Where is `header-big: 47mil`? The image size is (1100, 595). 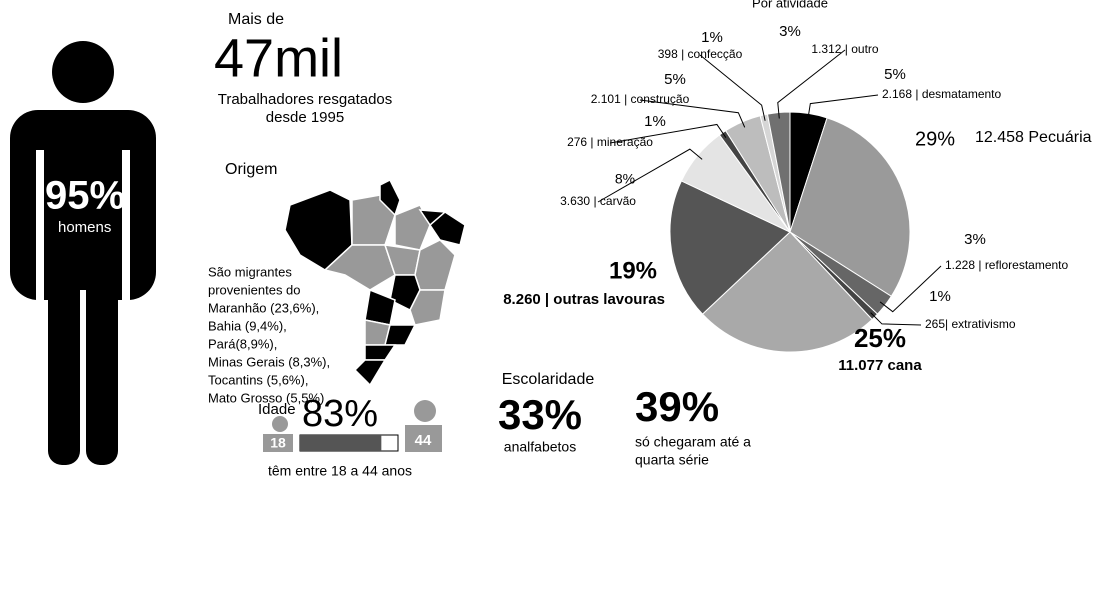
header-big: 47mil is located at coordinates (278, 58).